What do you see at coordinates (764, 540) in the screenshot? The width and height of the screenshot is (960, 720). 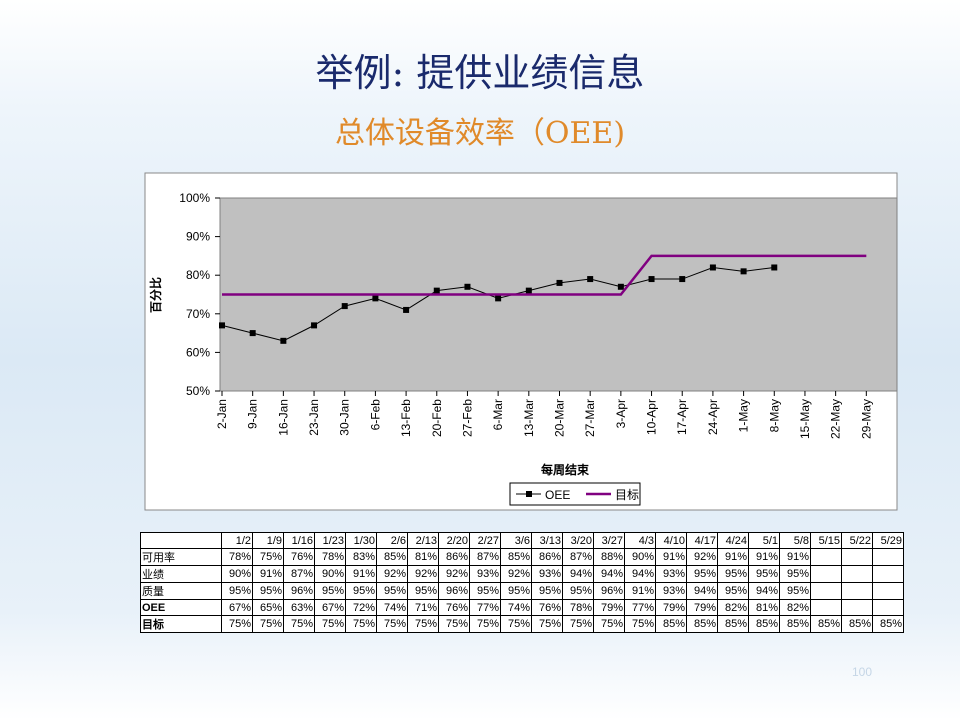 I see `column-header: 5/1` at bounding box center [764, 540].